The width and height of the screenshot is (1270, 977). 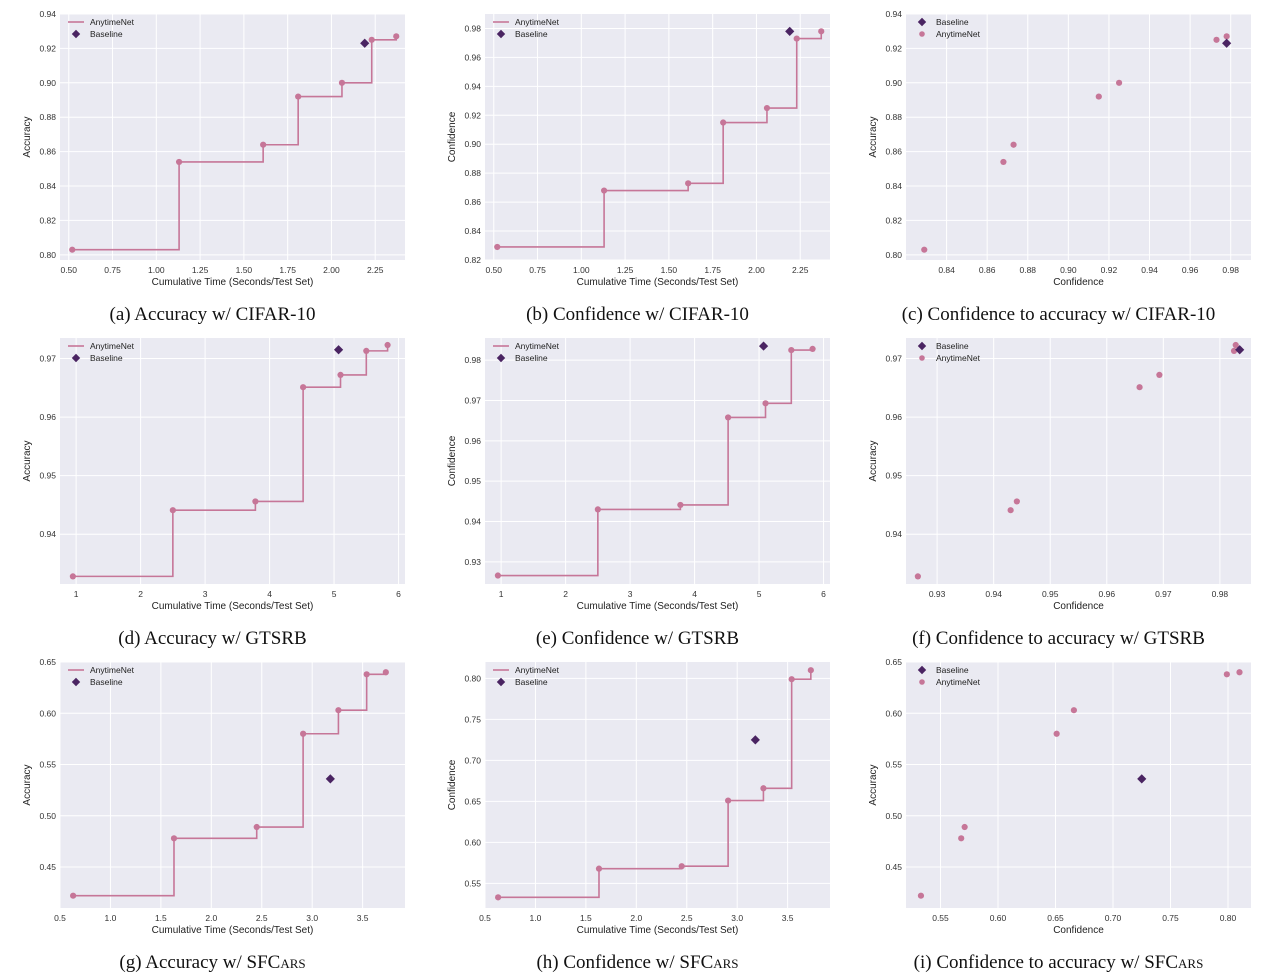 I want to click on caption-dataset-smallcaps: Cars, so click(x=286, y=962).